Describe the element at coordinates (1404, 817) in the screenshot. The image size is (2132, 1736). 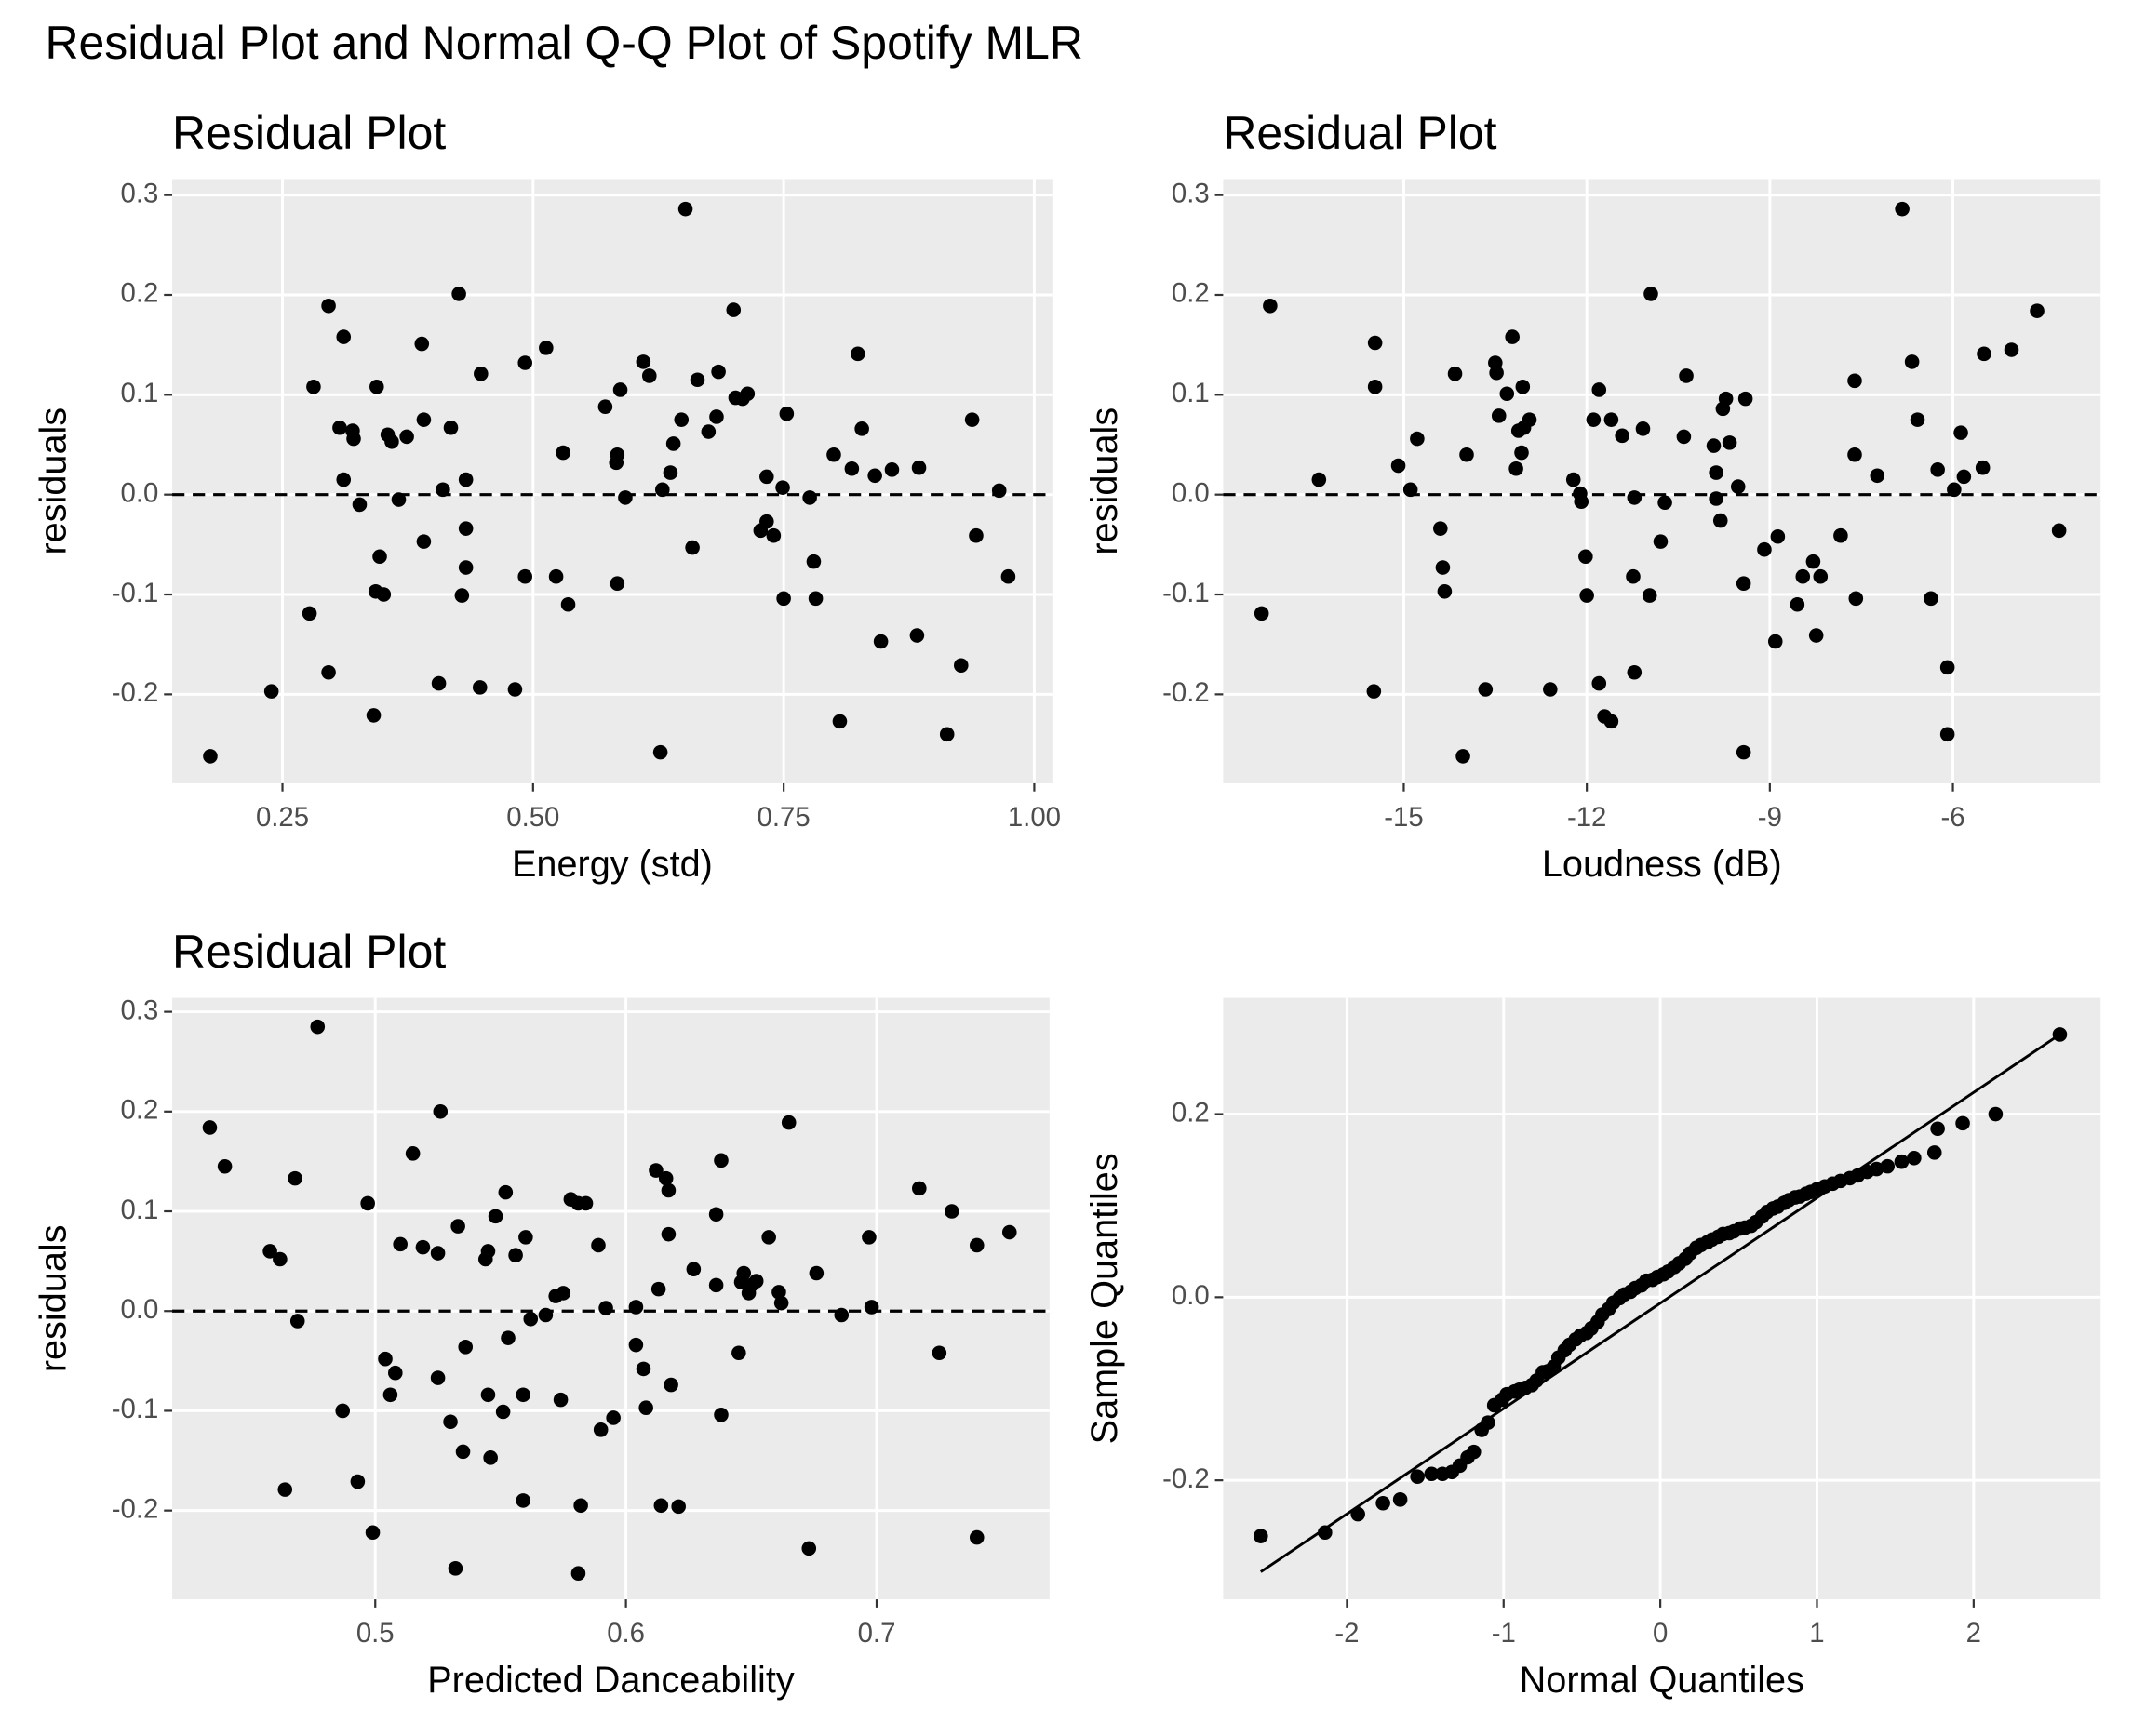
I see `x-tick-label: -15` at that location.